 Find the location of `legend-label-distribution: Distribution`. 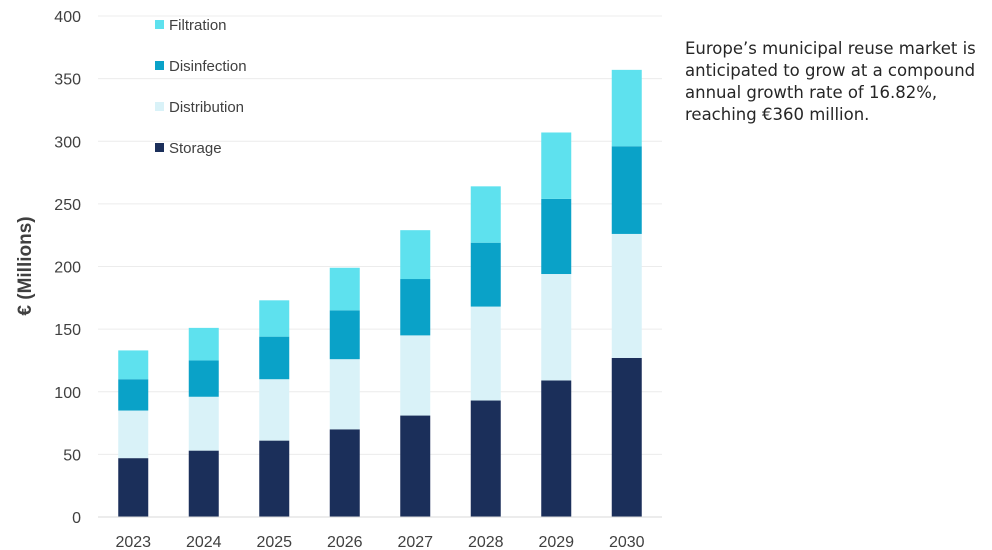

legend-label-distribution: Distribution is located at coordinates (206, 107).